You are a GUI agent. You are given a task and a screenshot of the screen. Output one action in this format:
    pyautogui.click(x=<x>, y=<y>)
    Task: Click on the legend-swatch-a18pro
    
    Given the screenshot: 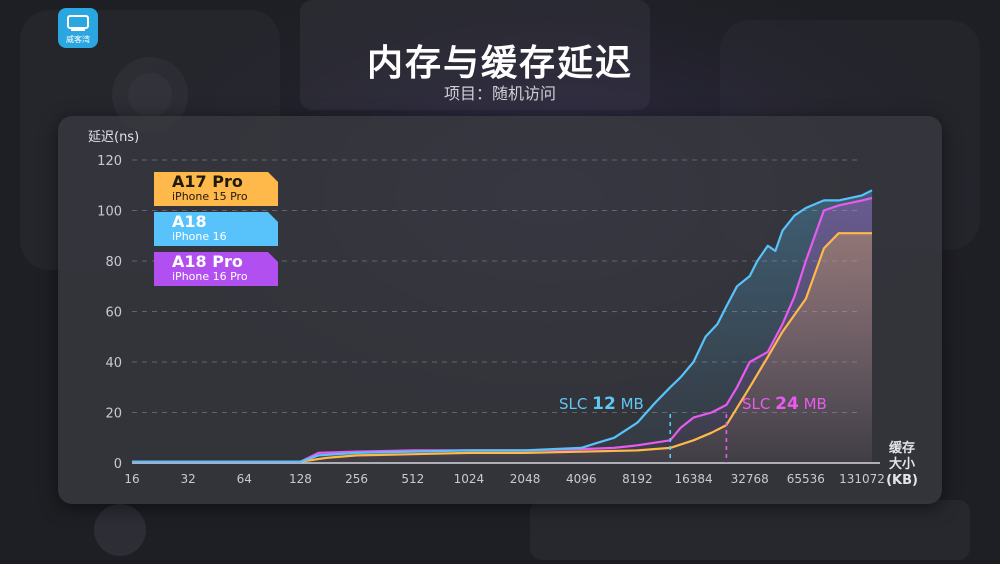 What is the action you would take?
    pyautogui.click(x=216, y=269)
    